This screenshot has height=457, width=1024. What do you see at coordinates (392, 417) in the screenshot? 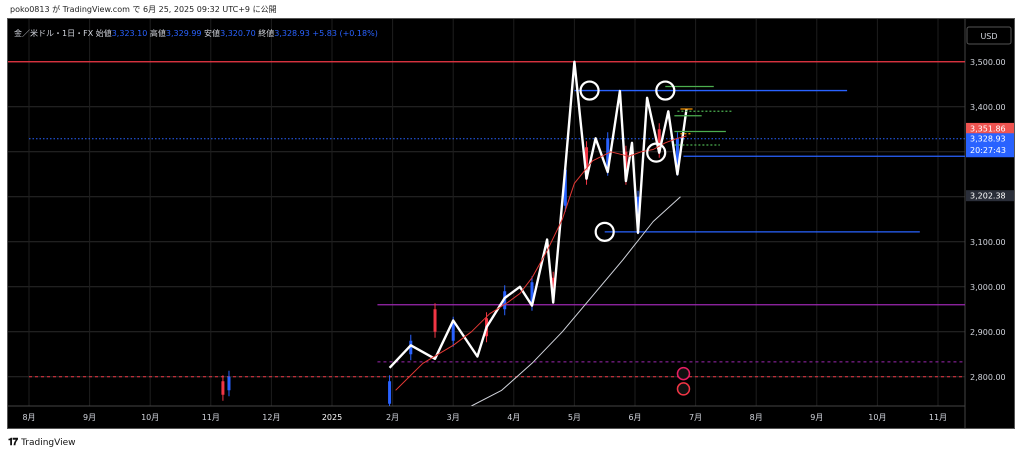
I see `x-tick-label: 2月` at bounding box center [392, 417].